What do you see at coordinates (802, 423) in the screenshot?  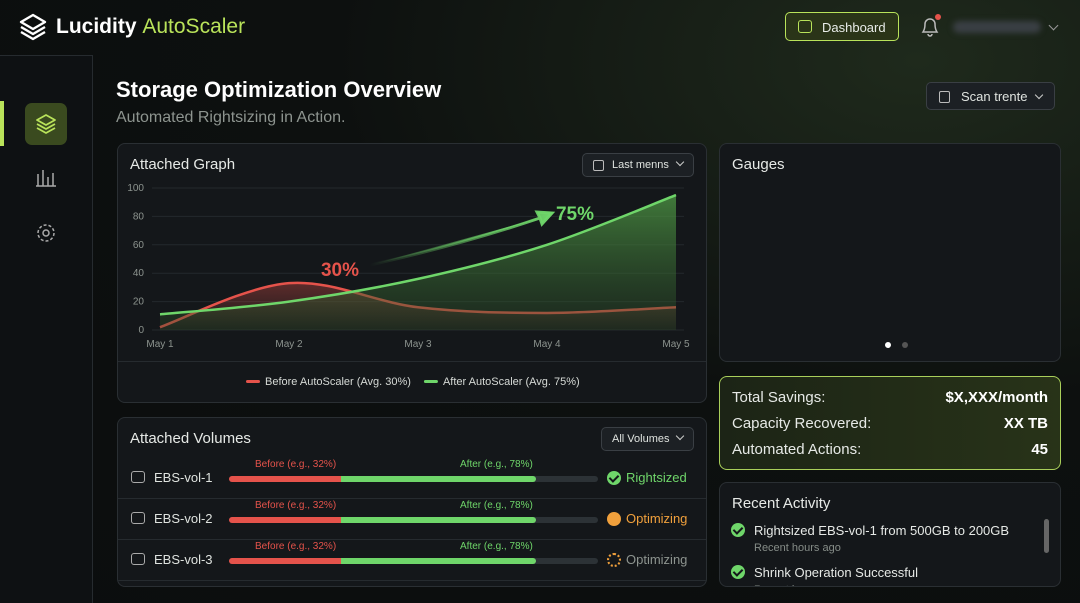 I see `summary-label: Capacity Recovered:` at bounding box center [802, 423].